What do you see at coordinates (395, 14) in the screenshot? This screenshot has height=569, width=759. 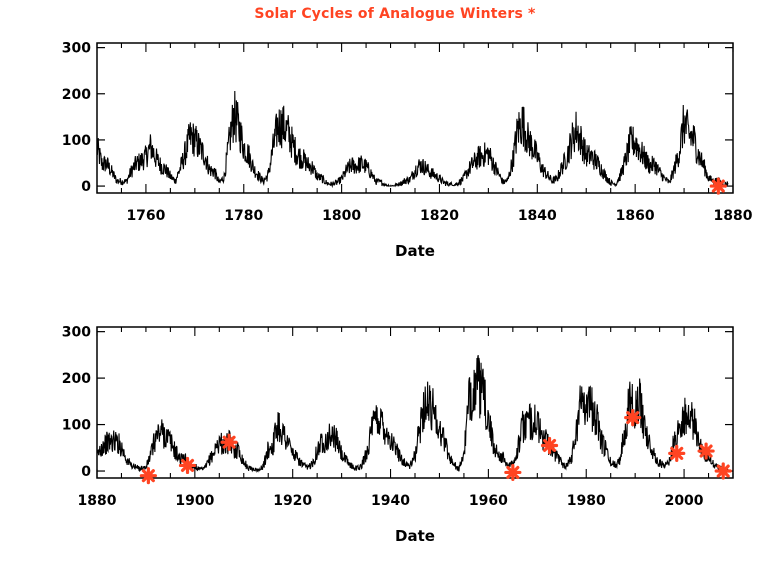 I see `chart-title: Solar Cycles of Analogue Winters *` at bounding box center [395, 14].